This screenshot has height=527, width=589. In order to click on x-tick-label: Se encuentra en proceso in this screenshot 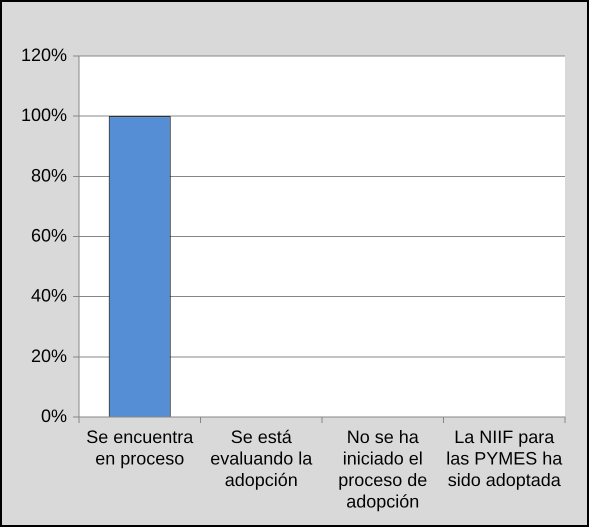, I will do `click(140, 447)`.